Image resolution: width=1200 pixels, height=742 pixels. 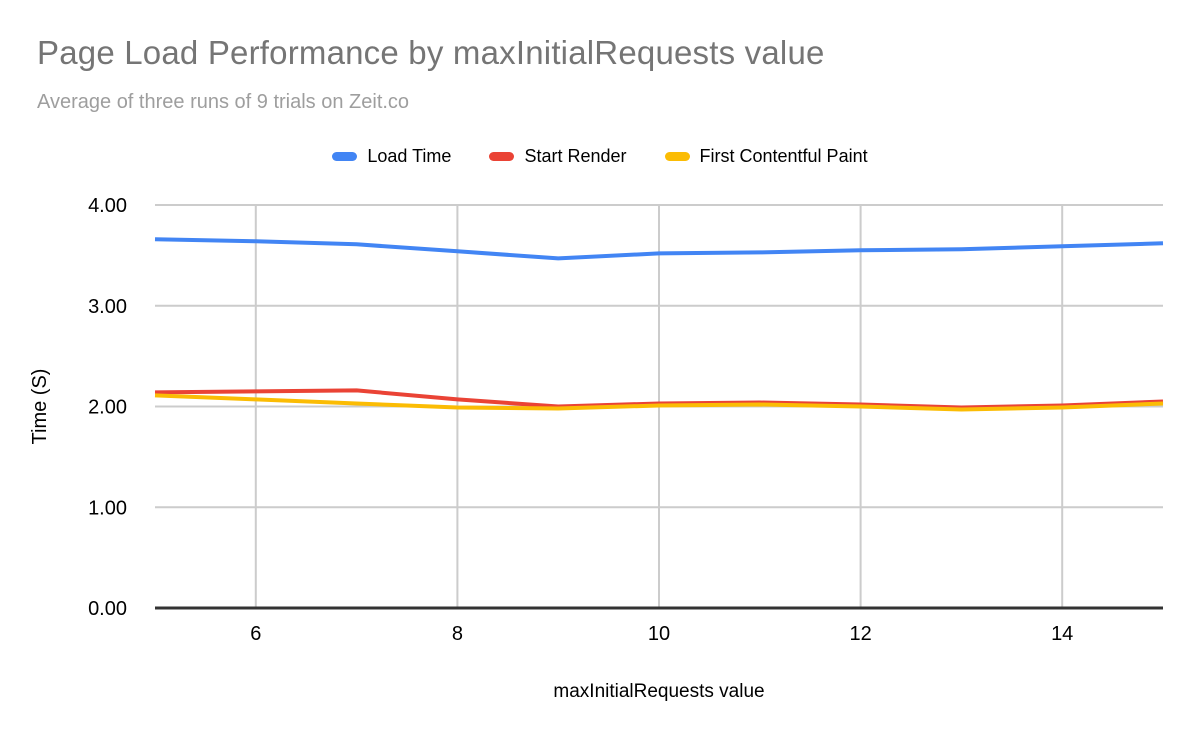 I want to click on y-tick-label: 4.00, so click(x=107, y=206).